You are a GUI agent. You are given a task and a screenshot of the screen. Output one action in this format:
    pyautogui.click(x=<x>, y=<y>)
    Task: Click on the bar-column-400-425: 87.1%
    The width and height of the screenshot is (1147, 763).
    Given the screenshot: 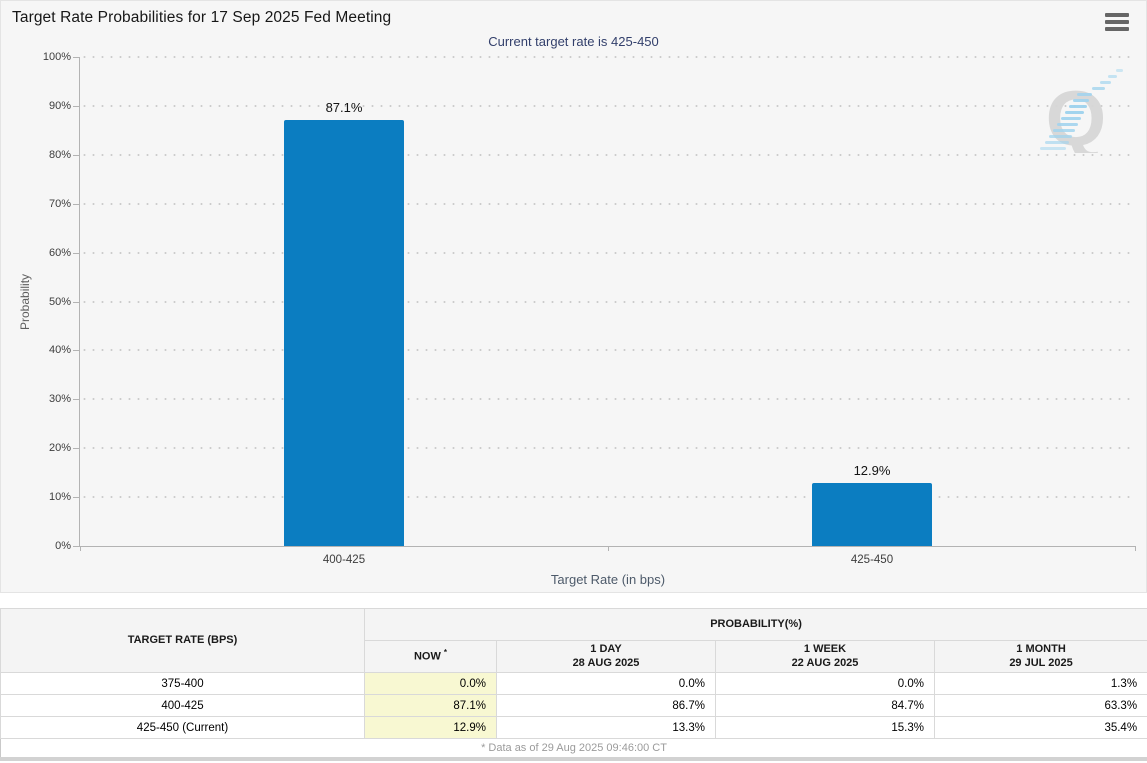 What is the action you would take?
    pyautogui.click(x=344, y=301)
    